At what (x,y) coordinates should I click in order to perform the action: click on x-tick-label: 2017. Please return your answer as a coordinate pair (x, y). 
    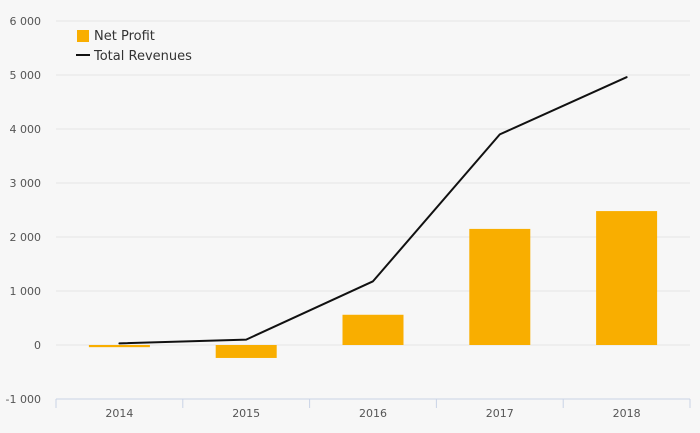
    Looking at the image, I should click on (500, 413).